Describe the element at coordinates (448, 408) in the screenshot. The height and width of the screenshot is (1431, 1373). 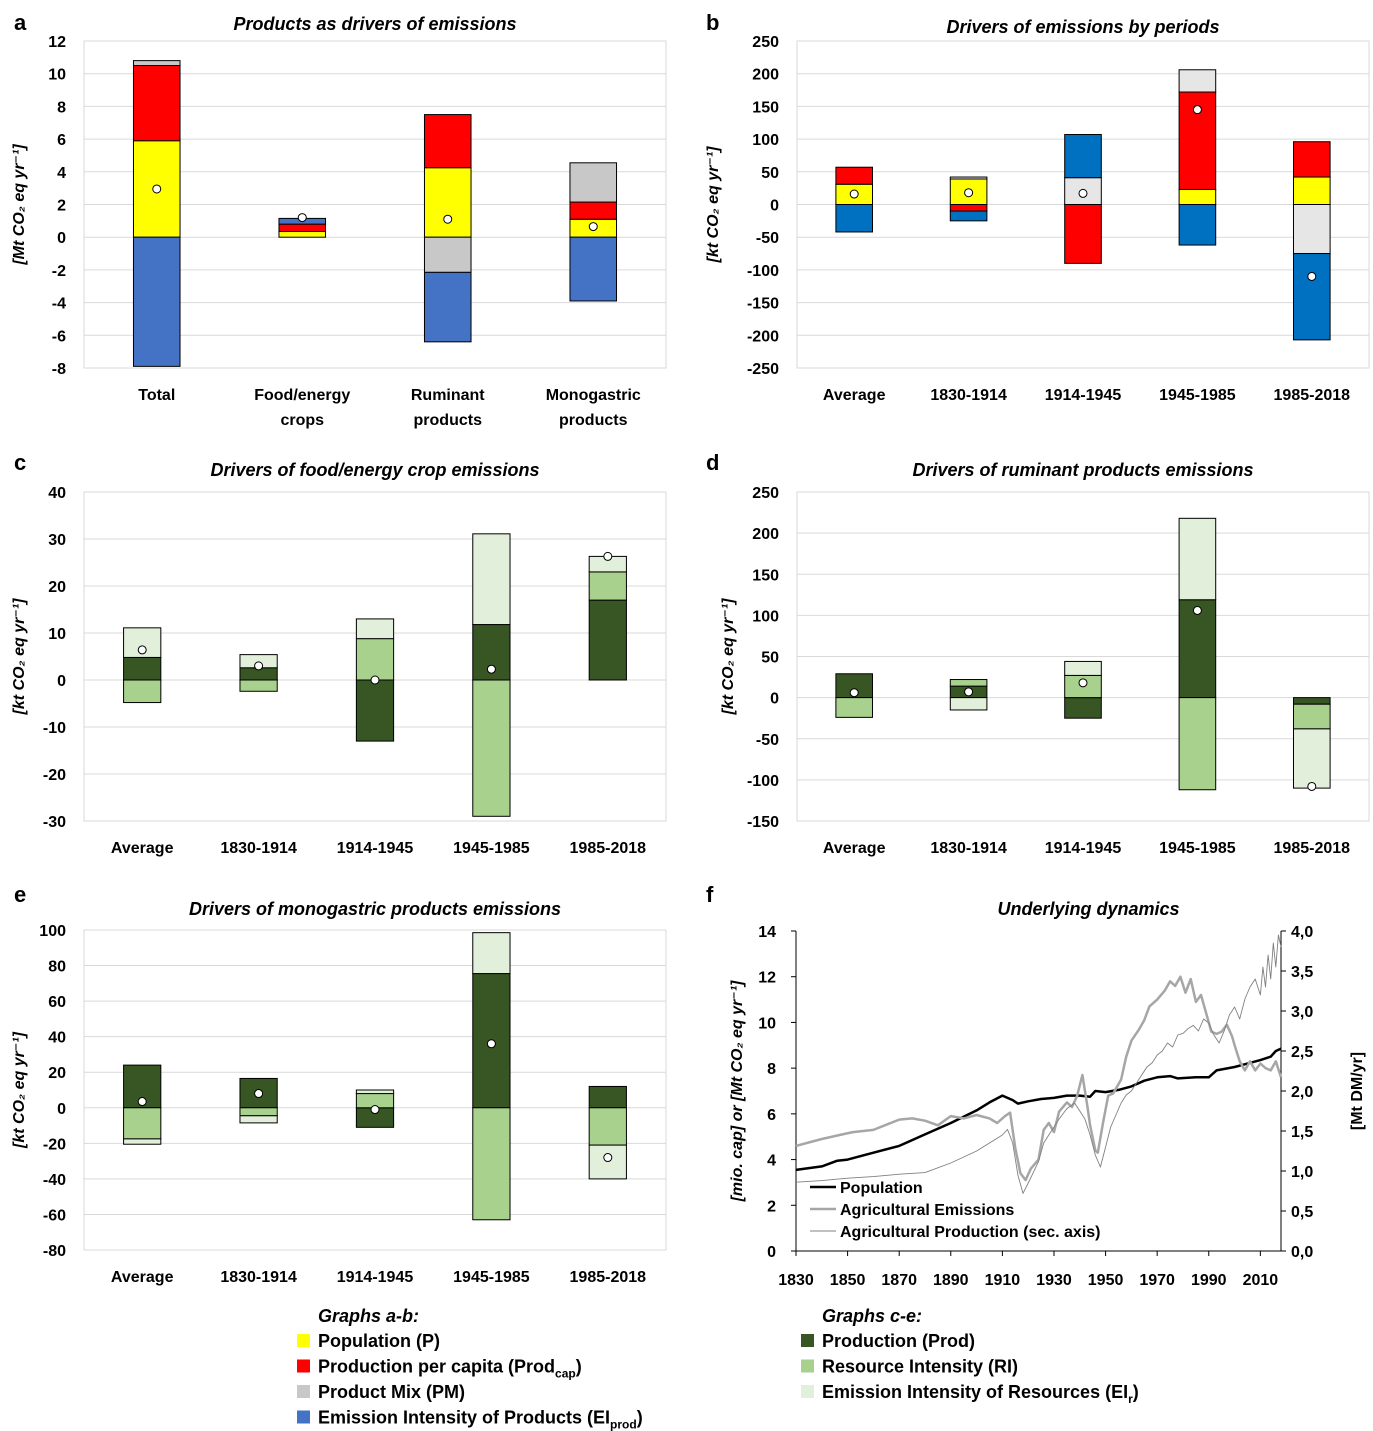
I see `x-tick-label: Ruminant products` at that location.